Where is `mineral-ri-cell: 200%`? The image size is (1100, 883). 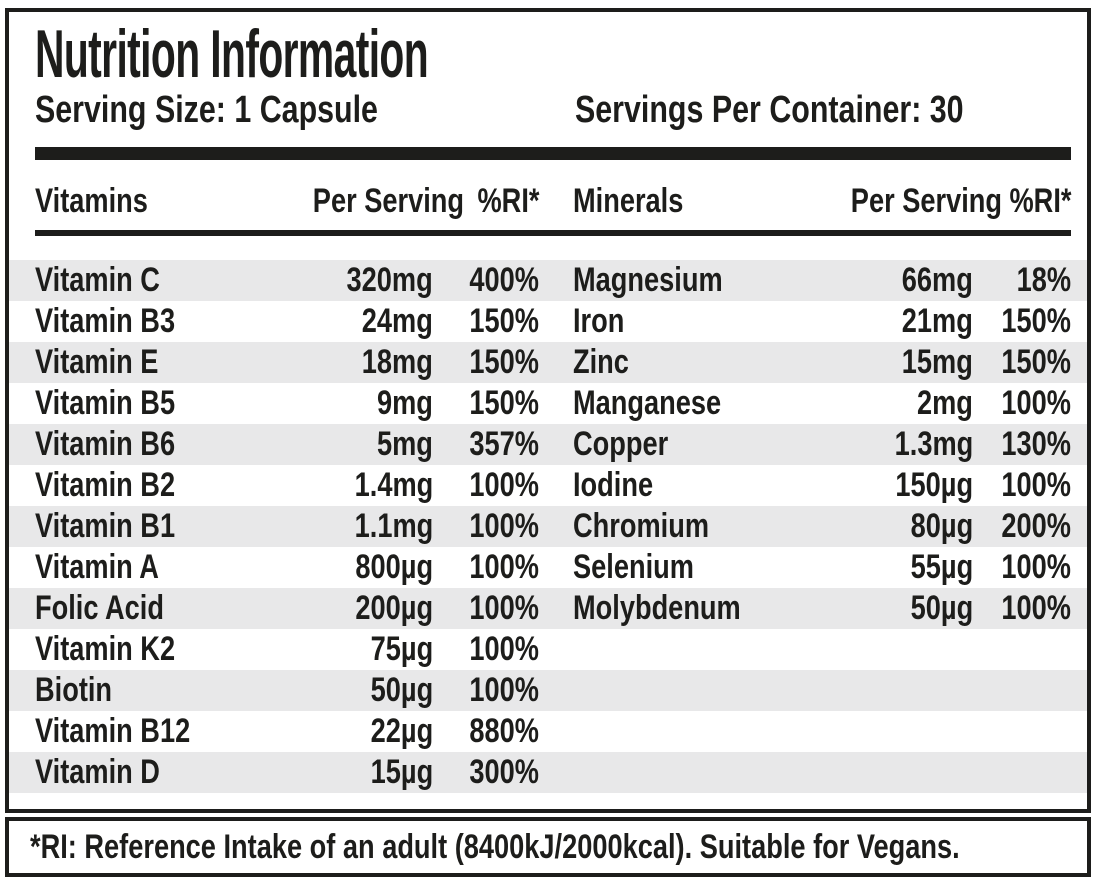
mineral-ri-cell: 200% is located at coordinates (1036, 526).